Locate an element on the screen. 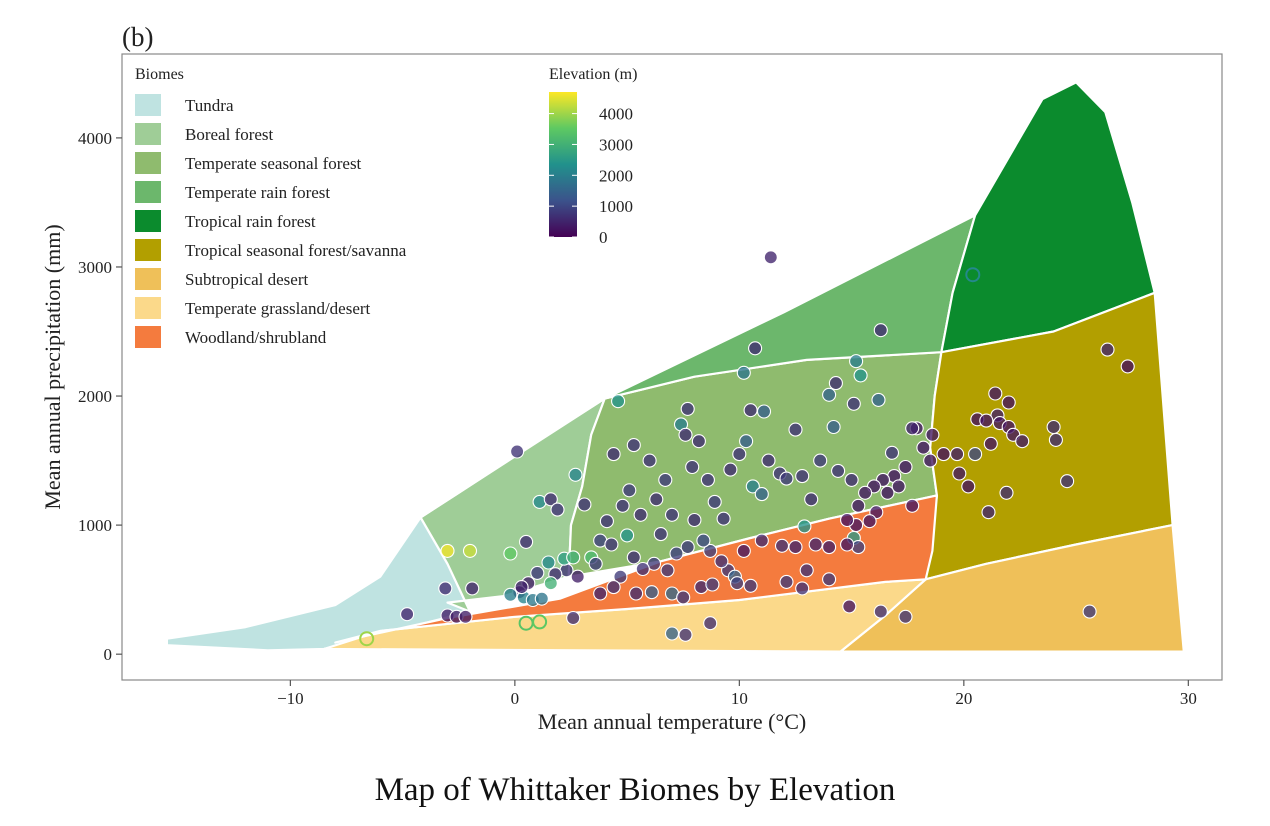 Image resolution: width=1270 pixels, height=826 pixels. legend-swatch-boreal-forest is located at coordinates (148, 134).